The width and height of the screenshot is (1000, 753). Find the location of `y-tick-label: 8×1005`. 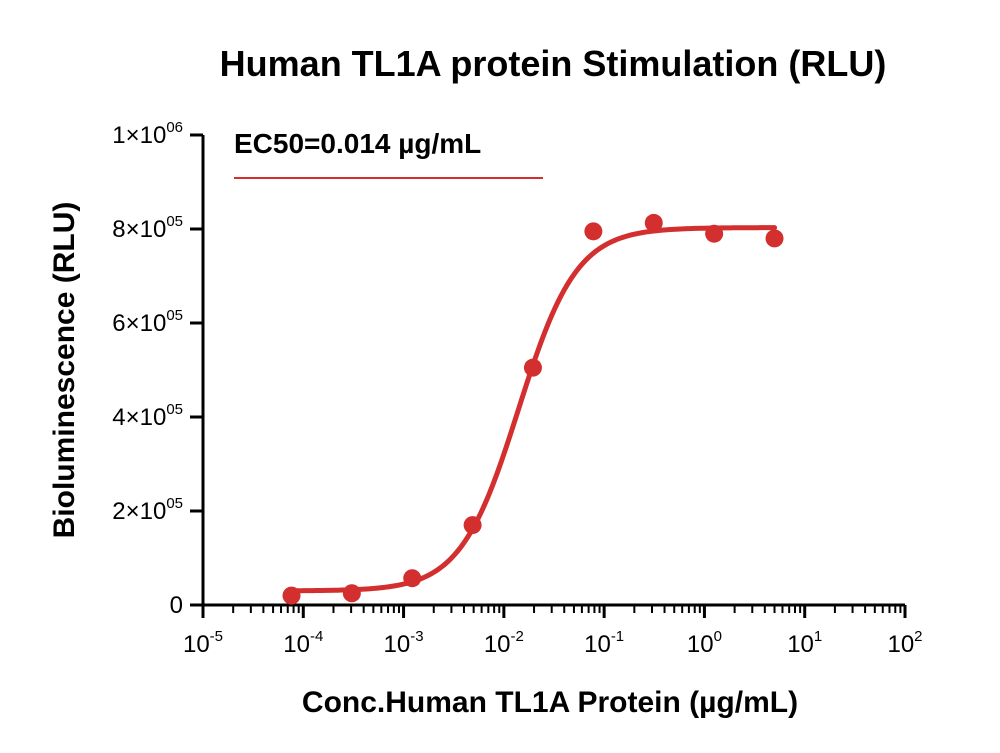

y-tick-label: 8×1005 is located at coordinates (147, 228).